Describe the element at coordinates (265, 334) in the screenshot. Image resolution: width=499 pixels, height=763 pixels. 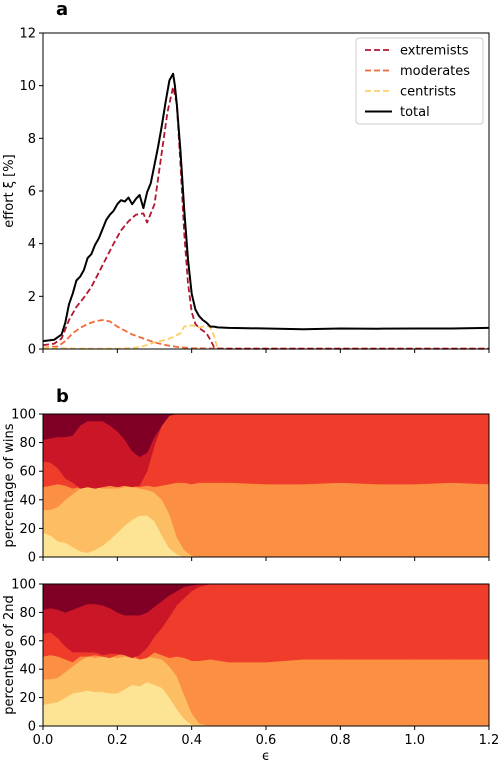
I see `series-line-moderates` at that location.